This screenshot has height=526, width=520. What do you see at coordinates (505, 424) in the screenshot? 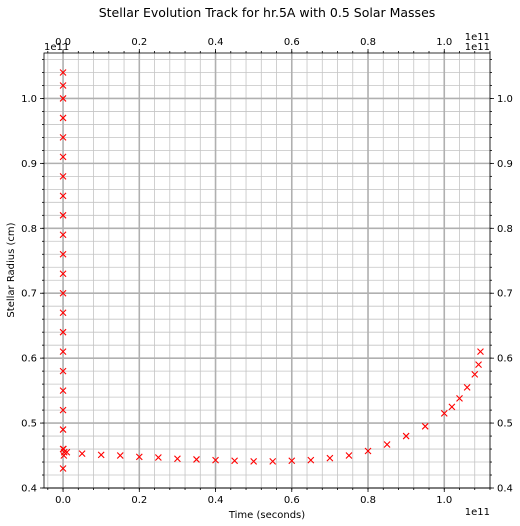
I see `y-tick-label-right: 0.5` at bounding box center [505, 424].